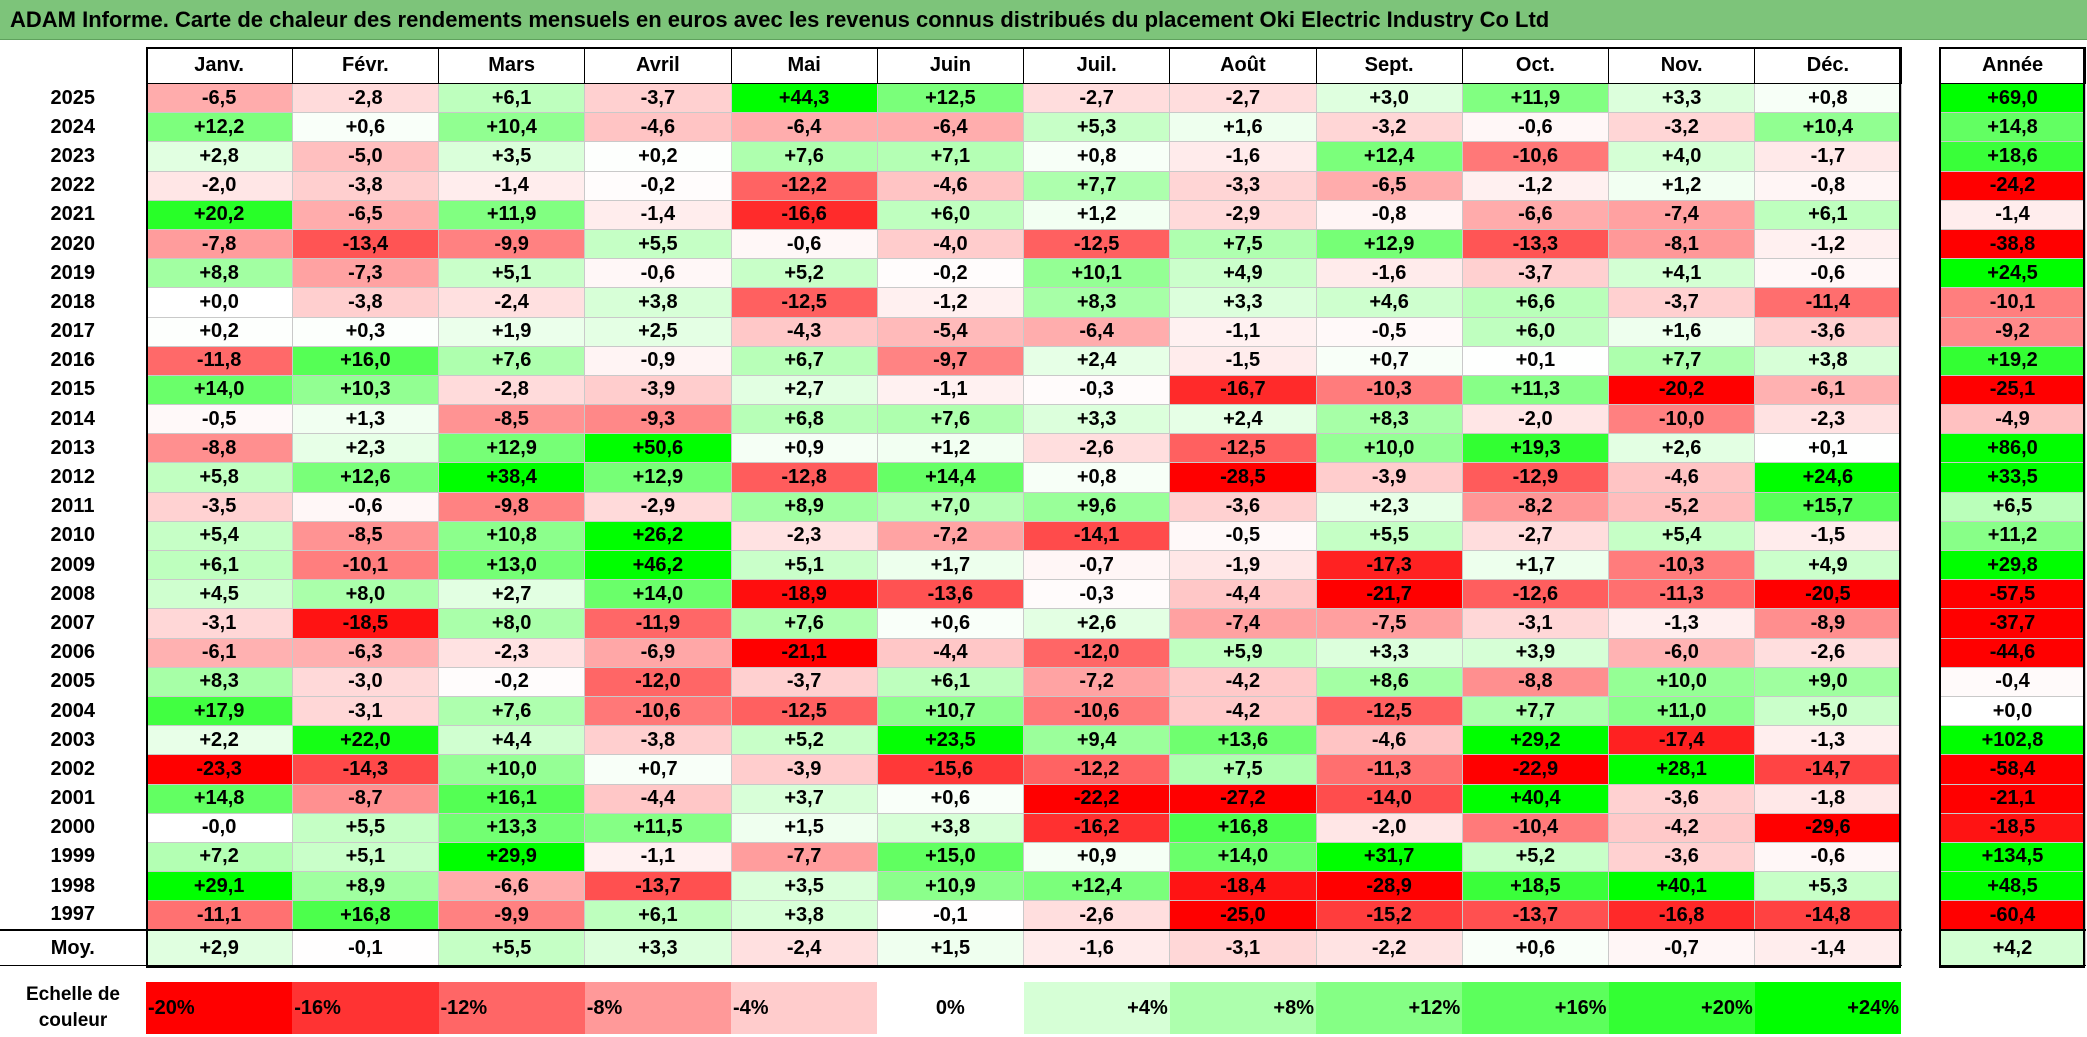 Image resolution: width=2087 pixels, height=1037 pixels. Describe the element at coordinates (804, 419) in the screenshot. I see `heatmap-cell: +6,8` at that location.